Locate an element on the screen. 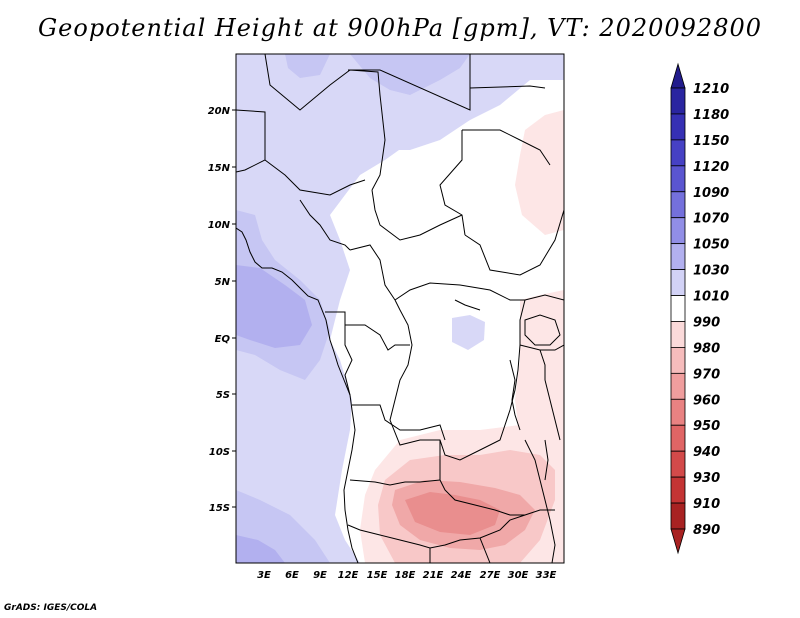  colorbar-label: 930 is located at coordinates (706, 478).